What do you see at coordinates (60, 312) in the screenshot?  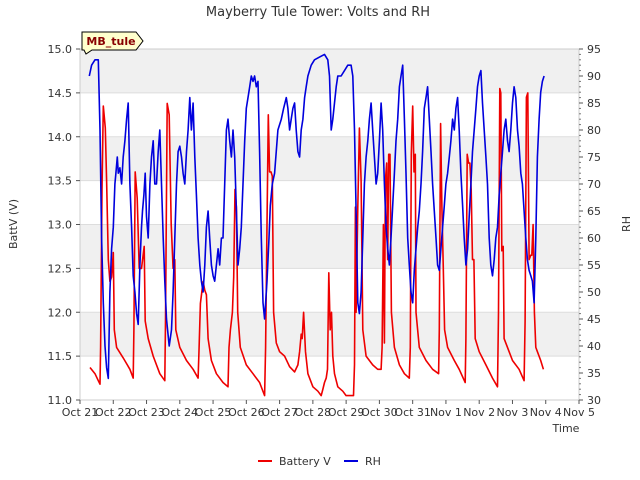 I see `y-left-tick-label: 12.0` at bounding box center [60, 312].